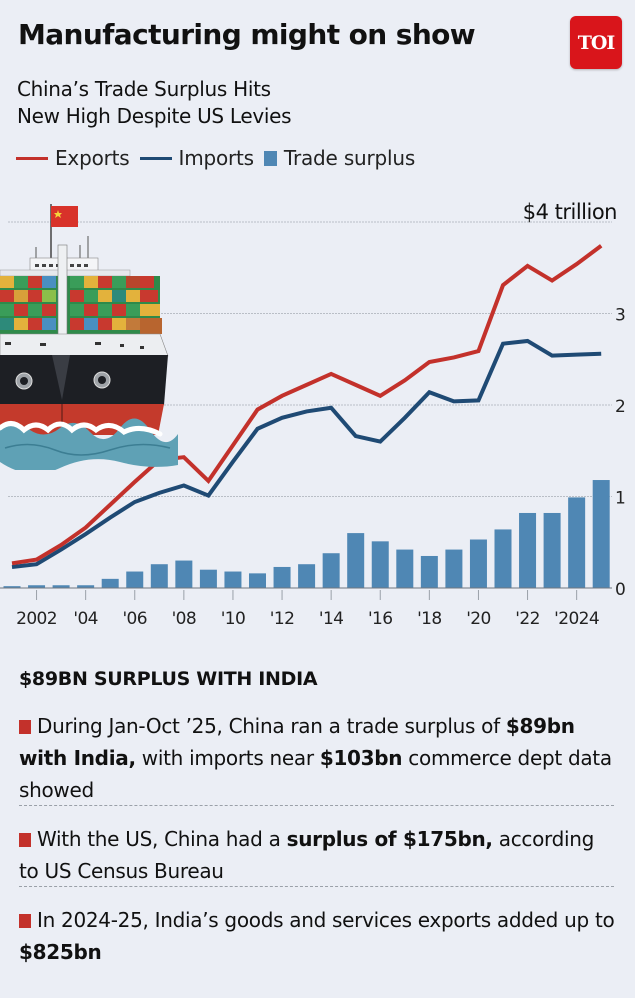 The width and height of the screenshot is (635, 998). I want to click on y-tick-label: 0, so click(620, 590).